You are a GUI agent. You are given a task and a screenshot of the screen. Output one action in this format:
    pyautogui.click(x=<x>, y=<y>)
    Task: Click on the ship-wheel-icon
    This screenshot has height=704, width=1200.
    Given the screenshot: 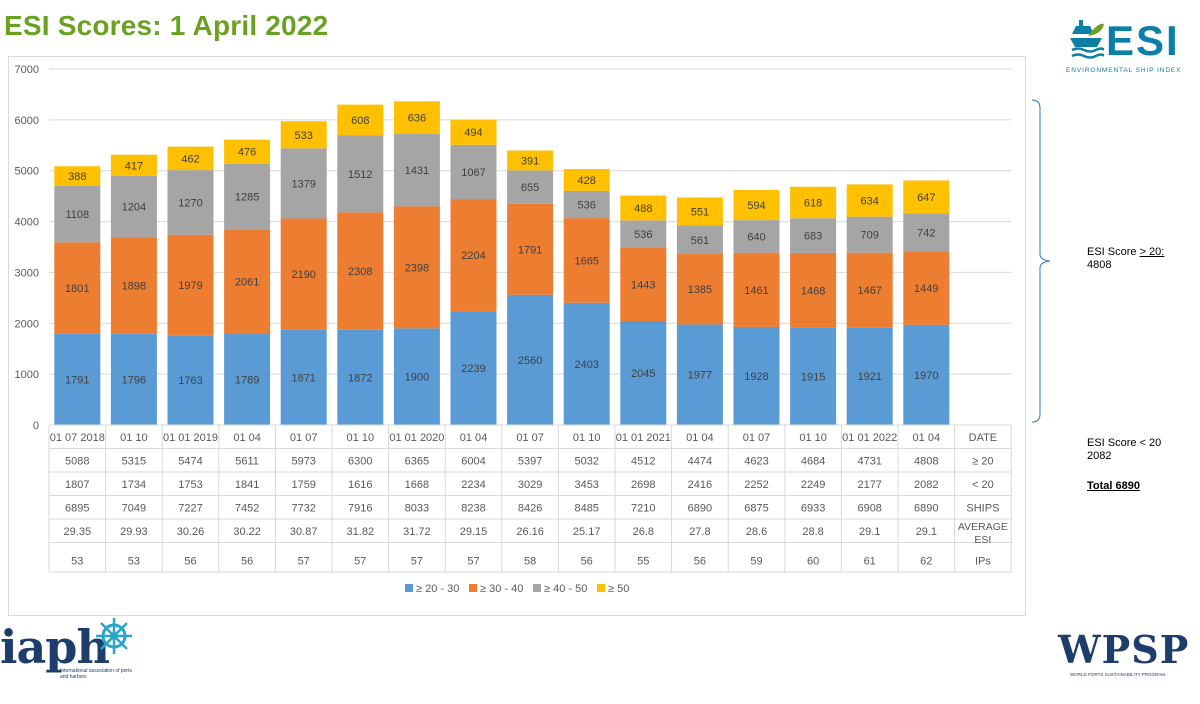 What is the action you would take?
    pyautogui.click(x=114, y=636)
    